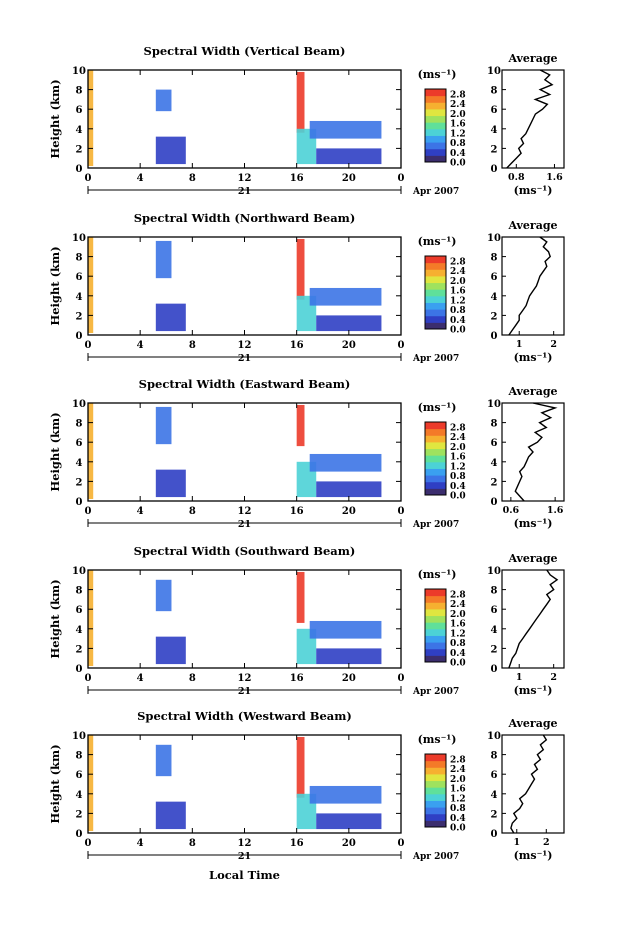 This screenshot has width=618, height=933. Describe the element at coordinates (437, 74) in the screenshot. I see `colorbar-units: (ms⁻¹)` at that location.